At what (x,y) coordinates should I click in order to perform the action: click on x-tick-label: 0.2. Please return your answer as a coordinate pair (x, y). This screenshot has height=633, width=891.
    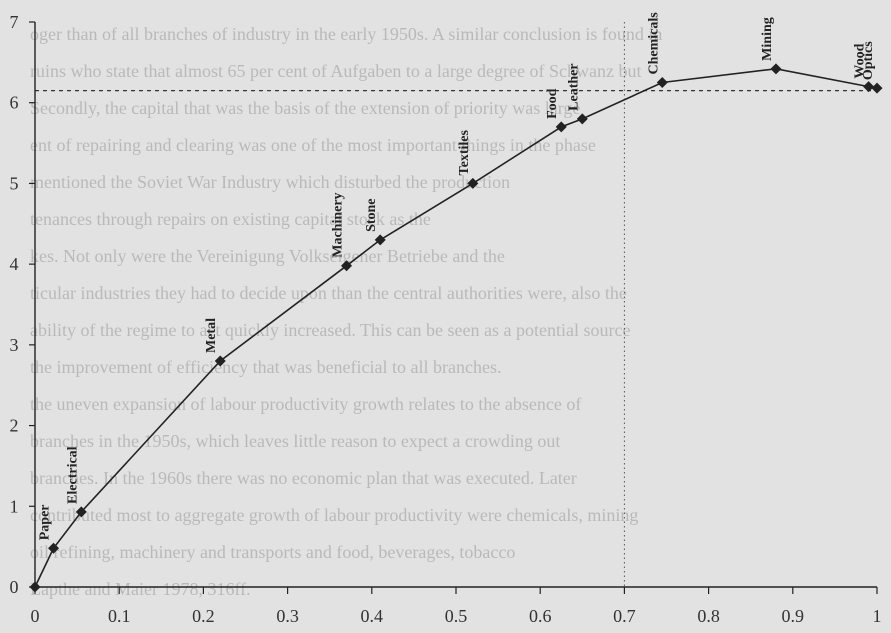
    Looking at the image, I should click on (203, 616).